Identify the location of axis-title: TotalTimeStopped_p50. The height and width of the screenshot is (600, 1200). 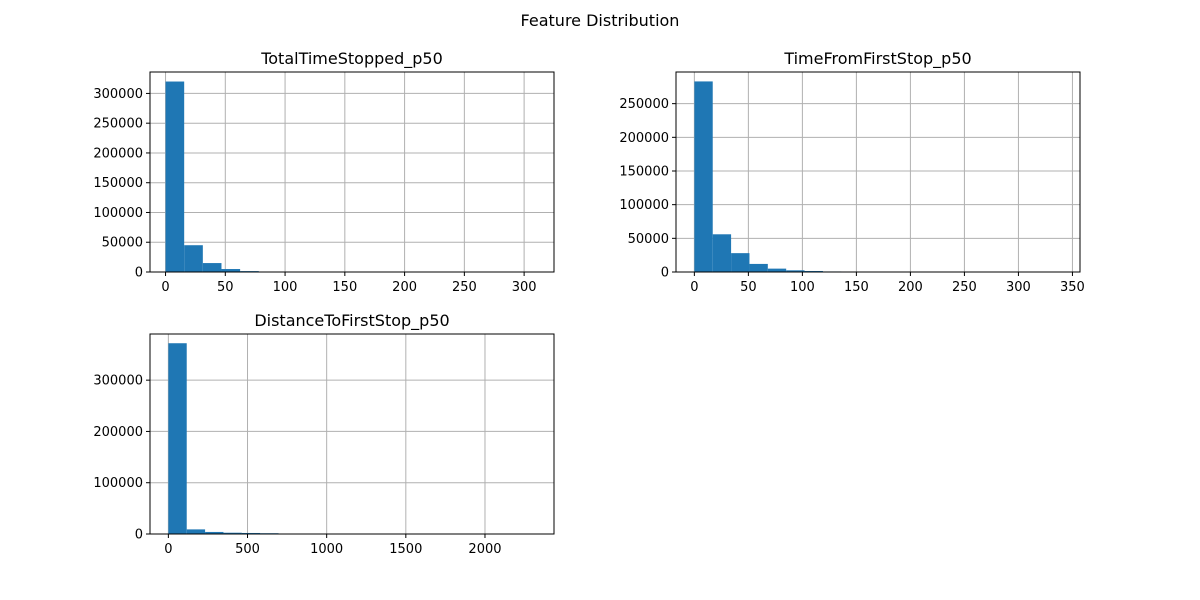
(351, 59).